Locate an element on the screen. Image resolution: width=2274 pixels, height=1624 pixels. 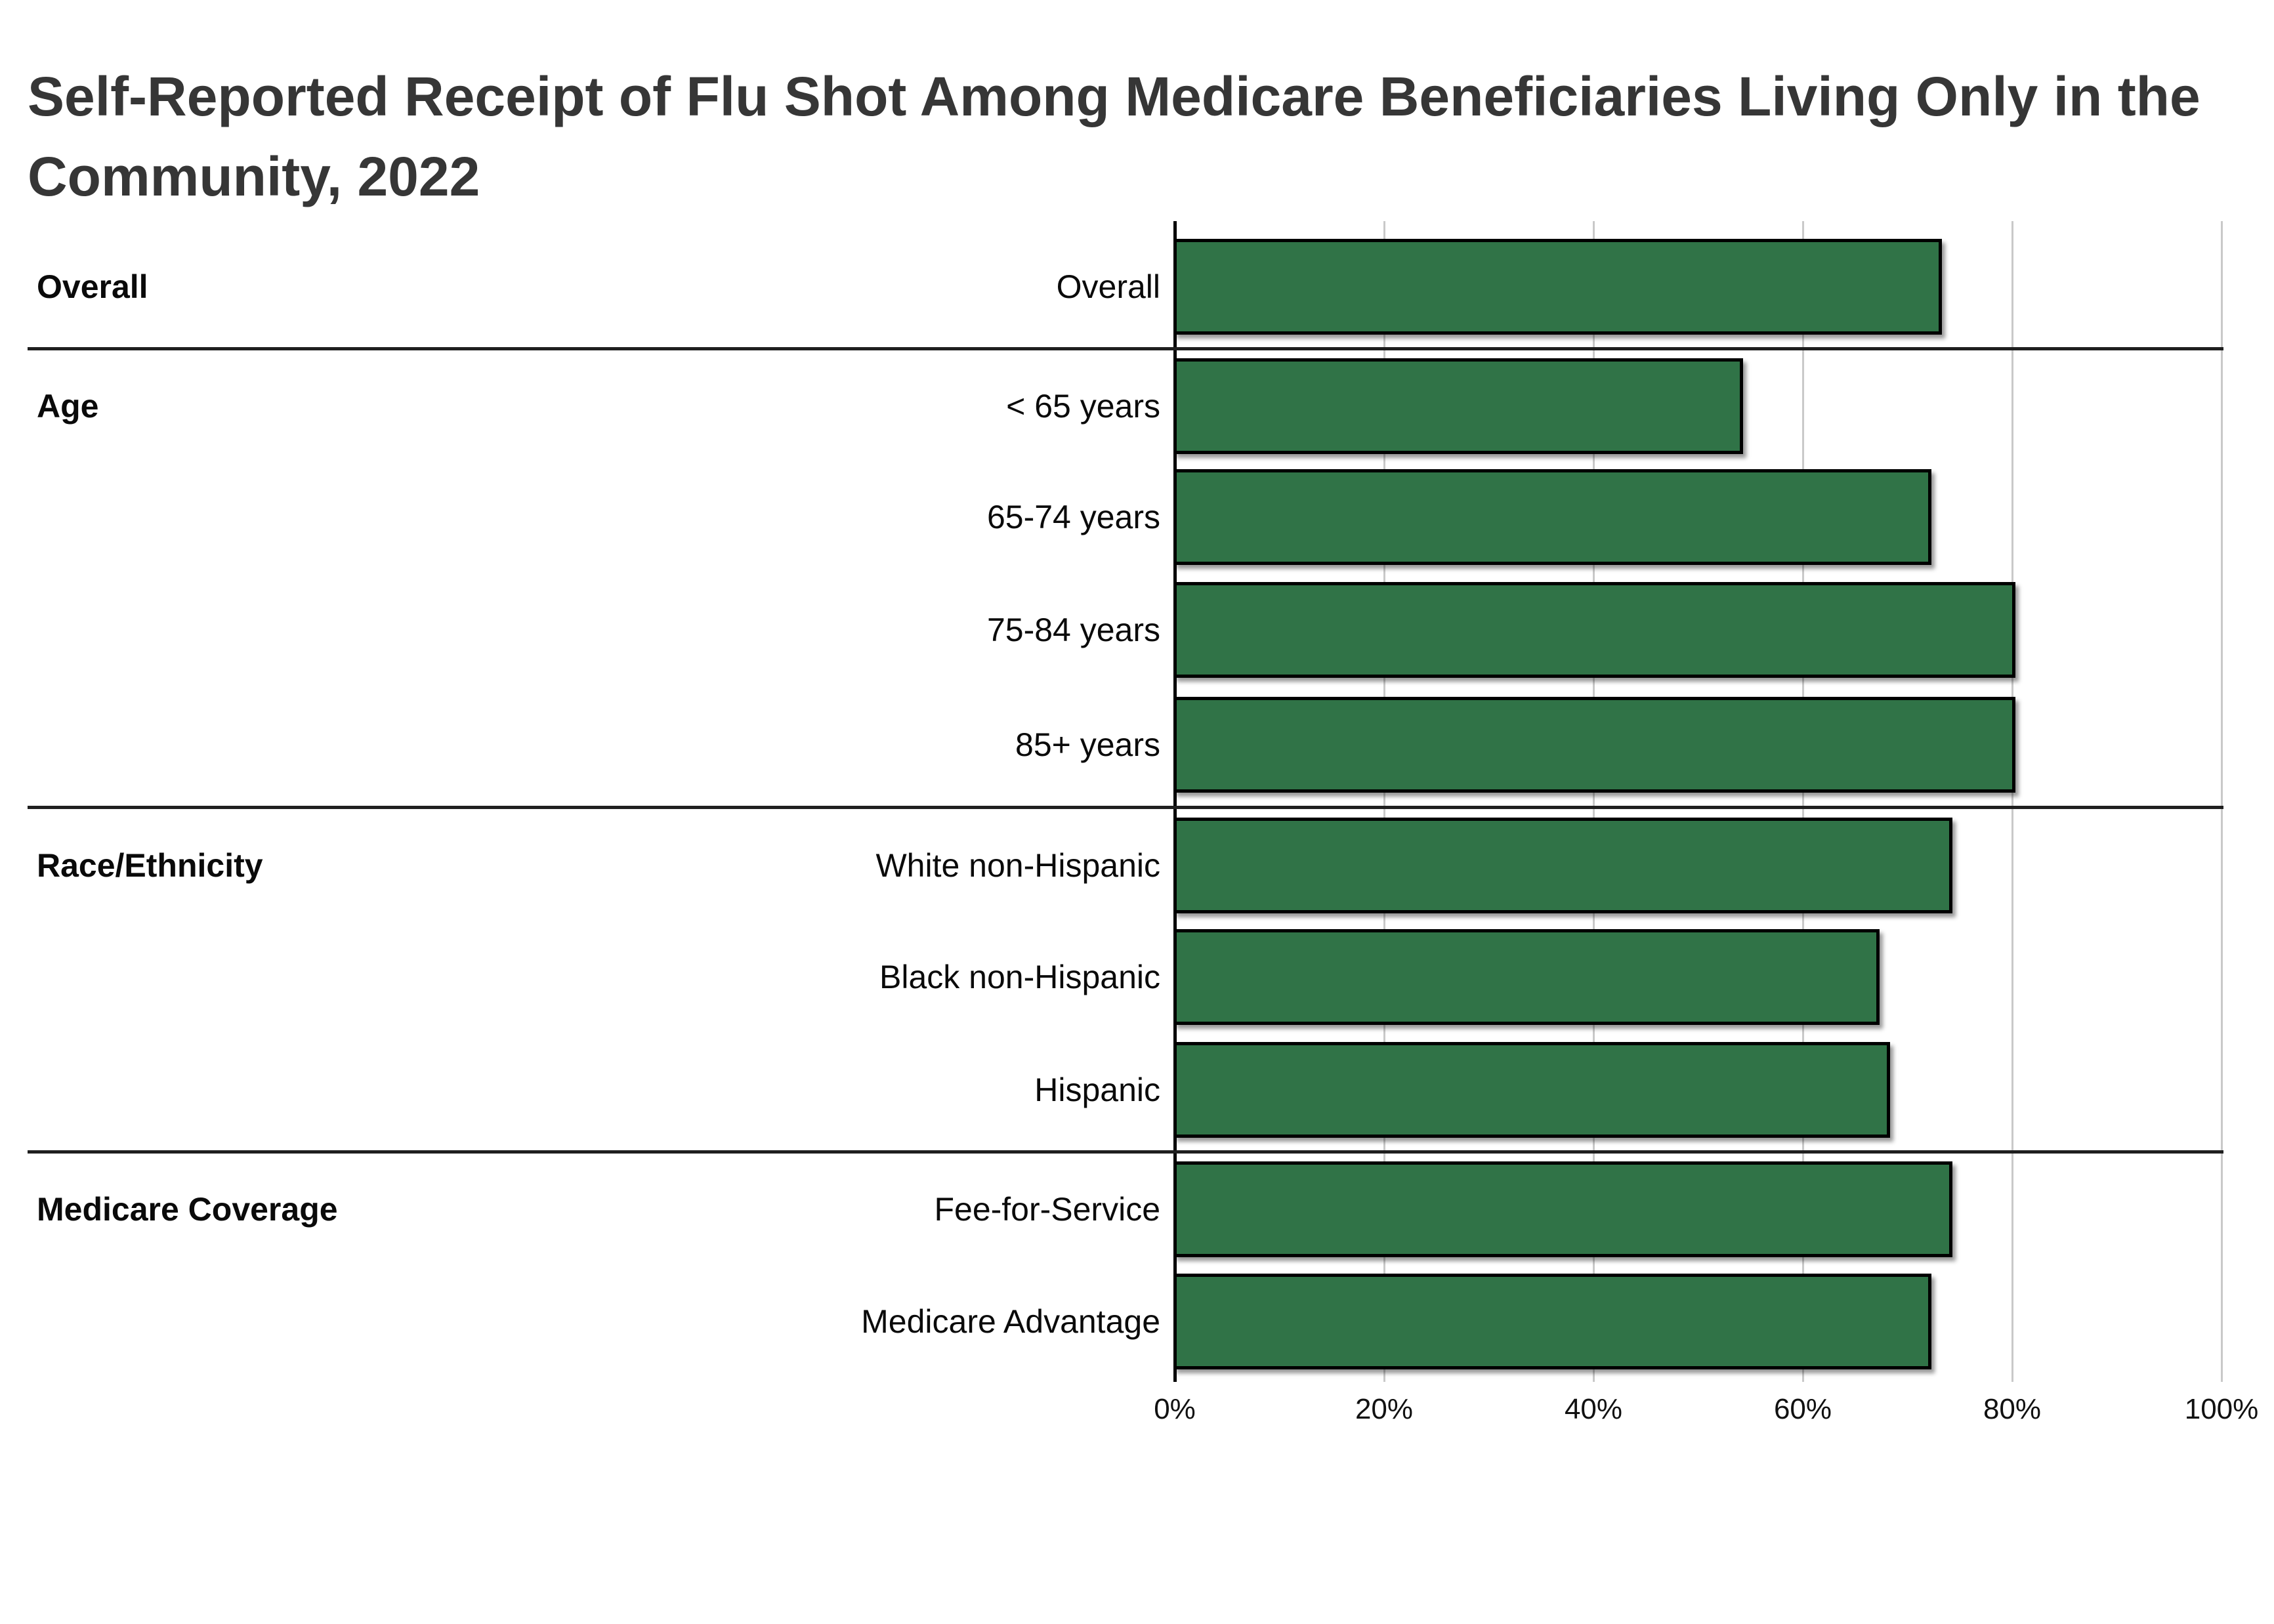
group-label: Age is located at coordinates (68, 406).